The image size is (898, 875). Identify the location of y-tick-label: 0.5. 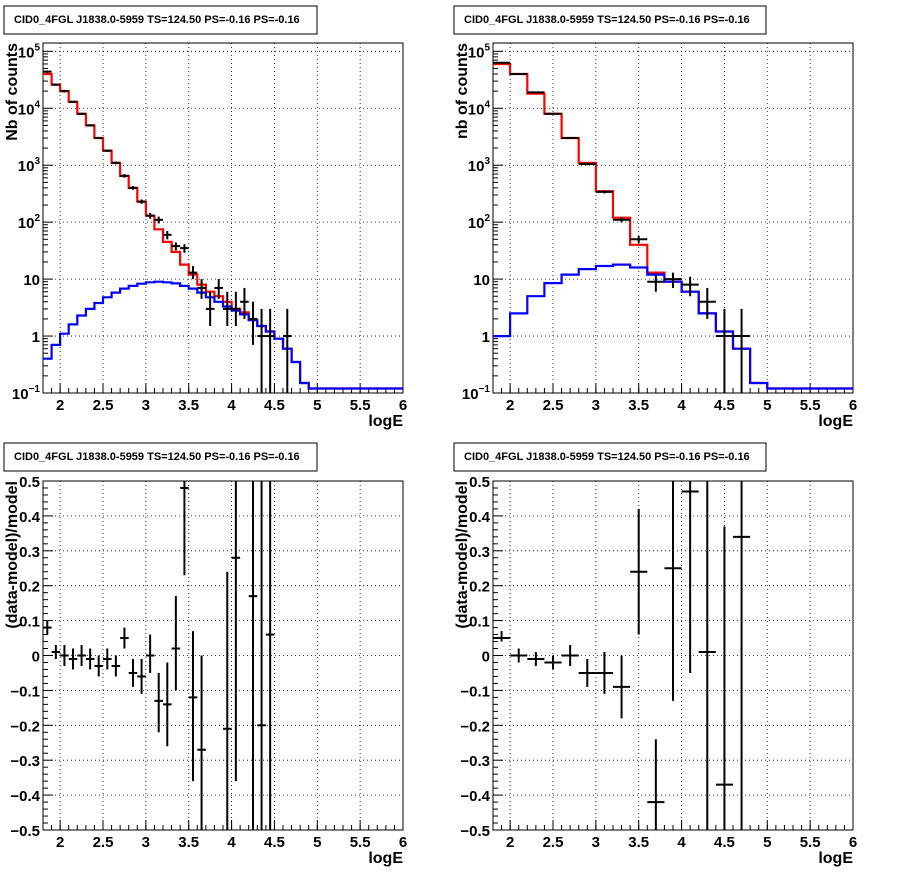
(29, 482).